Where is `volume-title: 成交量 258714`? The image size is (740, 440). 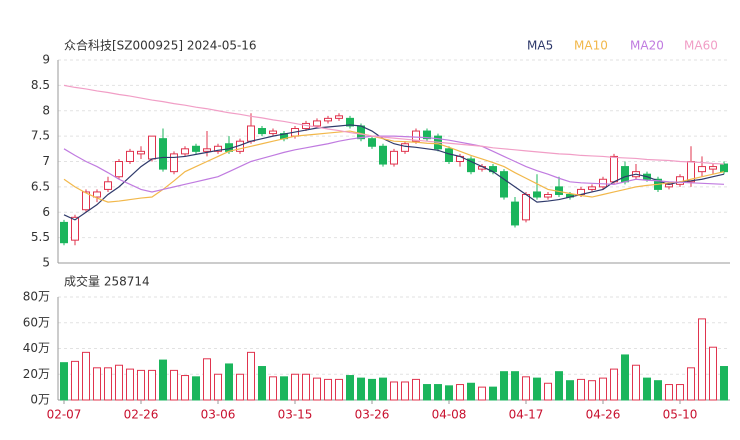 volume-title: 成交量 258714 is located at coordinates (107, 281).